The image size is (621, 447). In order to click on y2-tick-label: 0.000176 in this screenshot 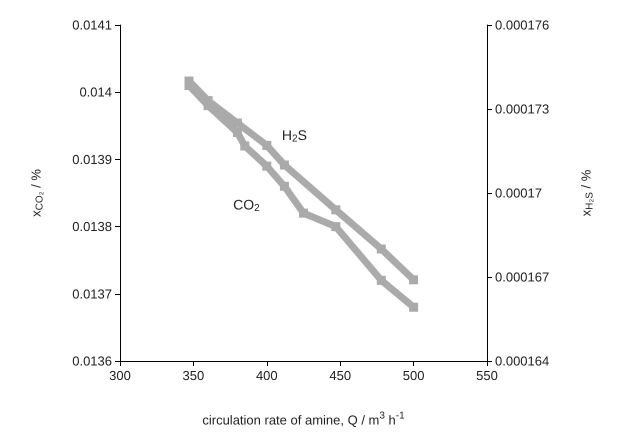, I will do `click(522, 25)`.